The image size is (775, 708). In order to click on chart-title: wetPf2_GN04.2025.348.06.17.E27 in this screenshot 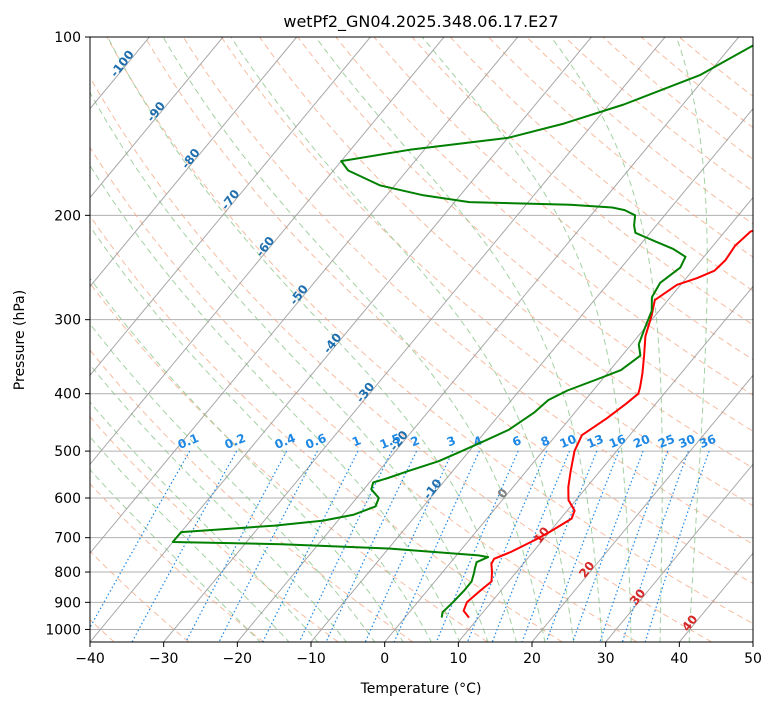, I will do `click(420, 22)`.